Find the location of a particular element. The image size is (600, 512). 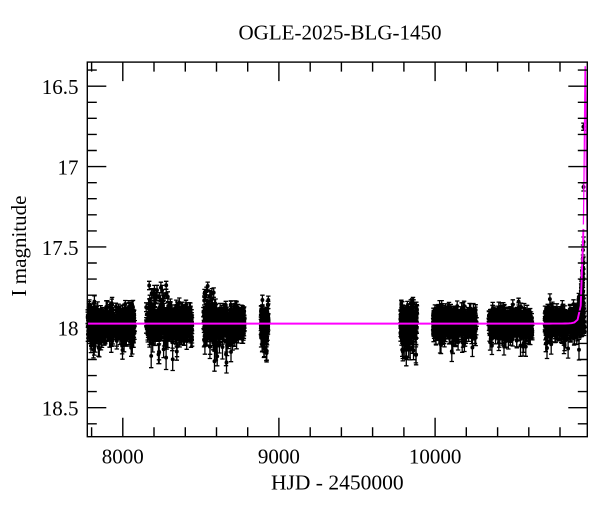

svg-text: 16.5 is located at coordinates (60, 87).